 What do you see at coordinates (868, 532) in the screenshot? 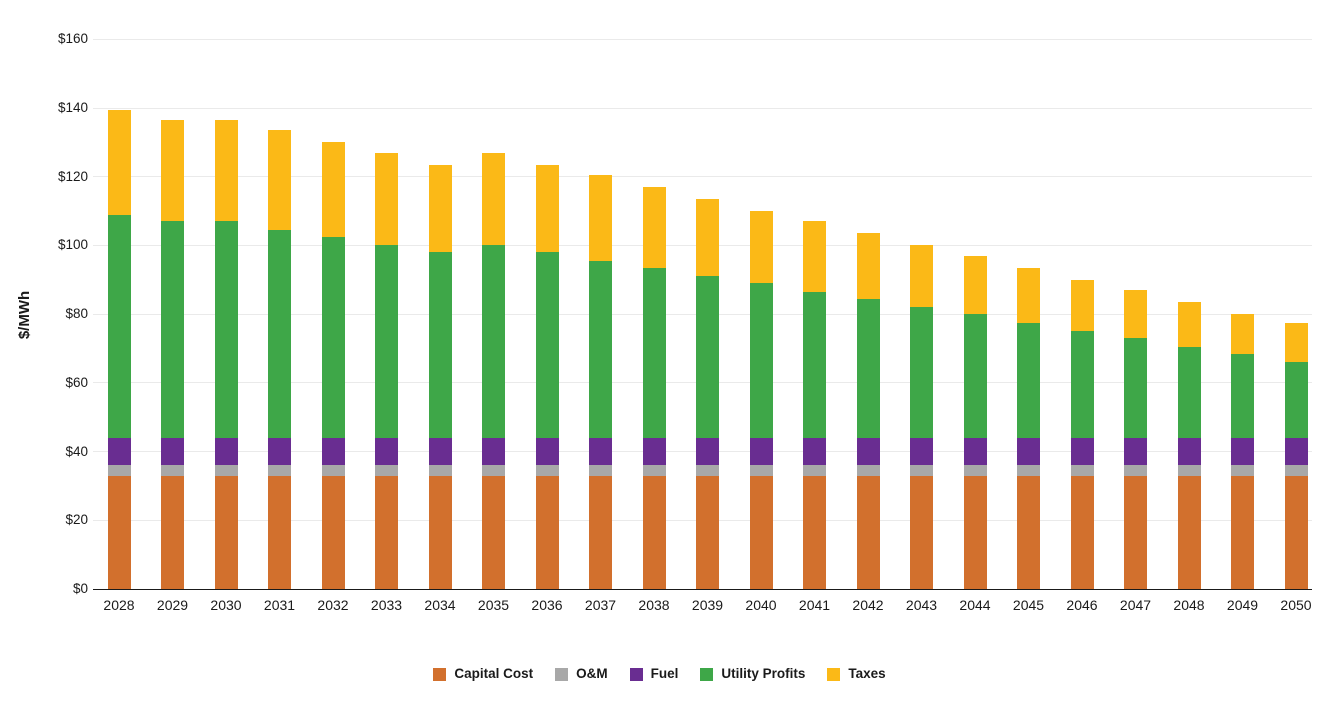
I see `bar-segment-capital-cost-2042` at bounding box center [868, 532].